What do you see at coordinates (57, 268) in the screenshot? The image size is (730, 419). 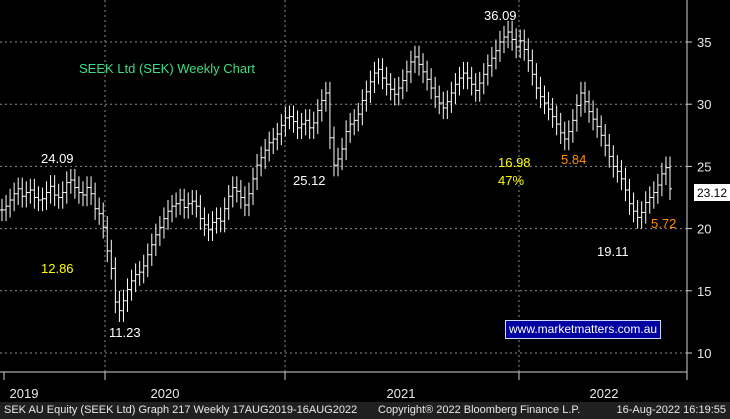 I see `annotation-label: 12.86` at bounding box center [57, 268].